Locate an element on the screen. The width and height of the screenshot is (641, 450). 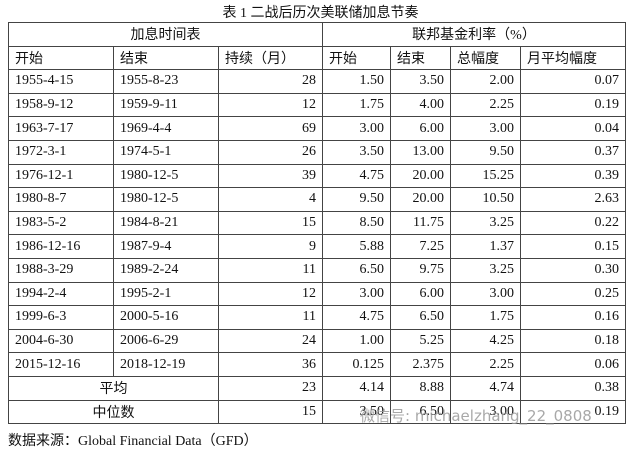
table-cell: 0.06 is located at coordinates (573, 364).